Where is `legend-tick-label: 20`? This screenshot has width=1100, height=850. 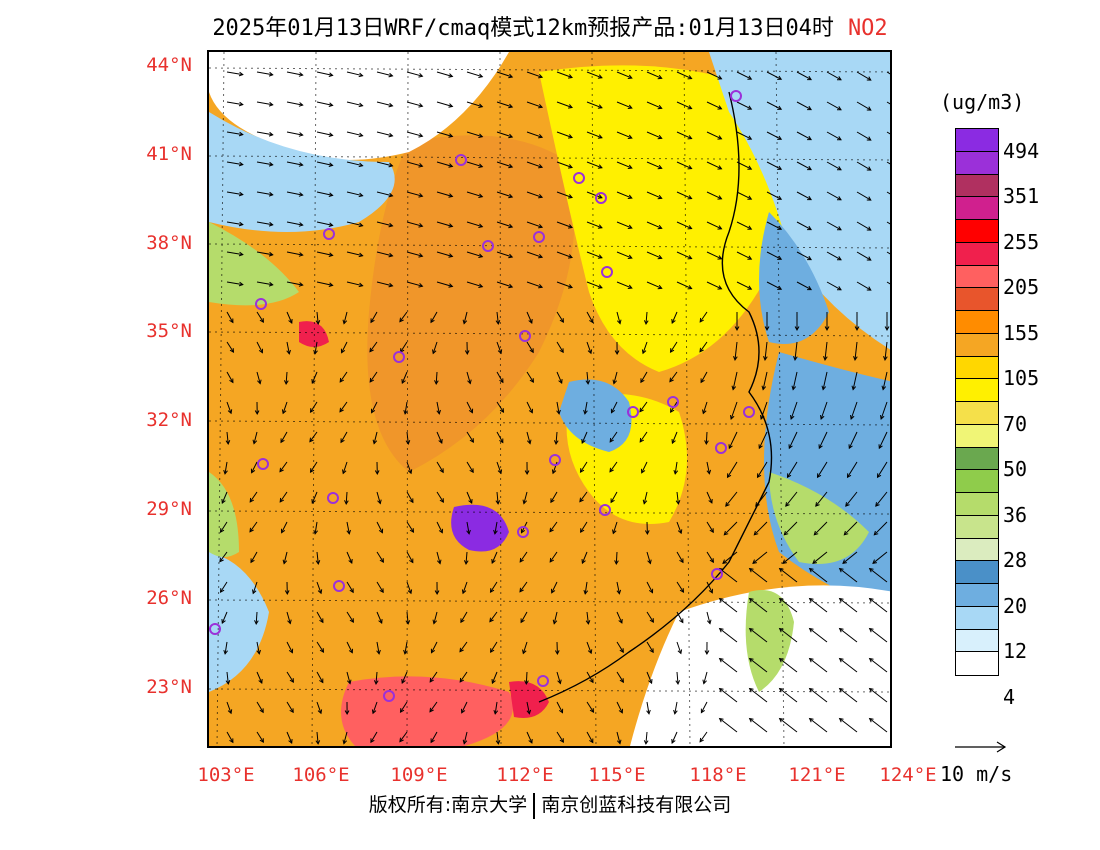
legend-tick-label: 20 is located at coordinates (1015, 605).